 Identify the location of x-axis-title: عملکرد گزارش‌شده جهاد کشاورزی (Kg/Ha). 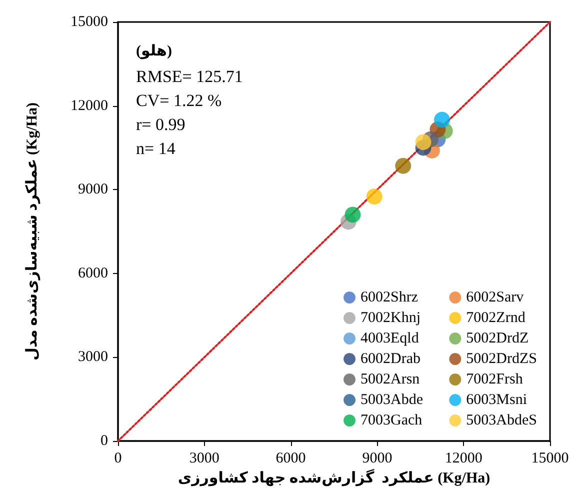
(334, 477).